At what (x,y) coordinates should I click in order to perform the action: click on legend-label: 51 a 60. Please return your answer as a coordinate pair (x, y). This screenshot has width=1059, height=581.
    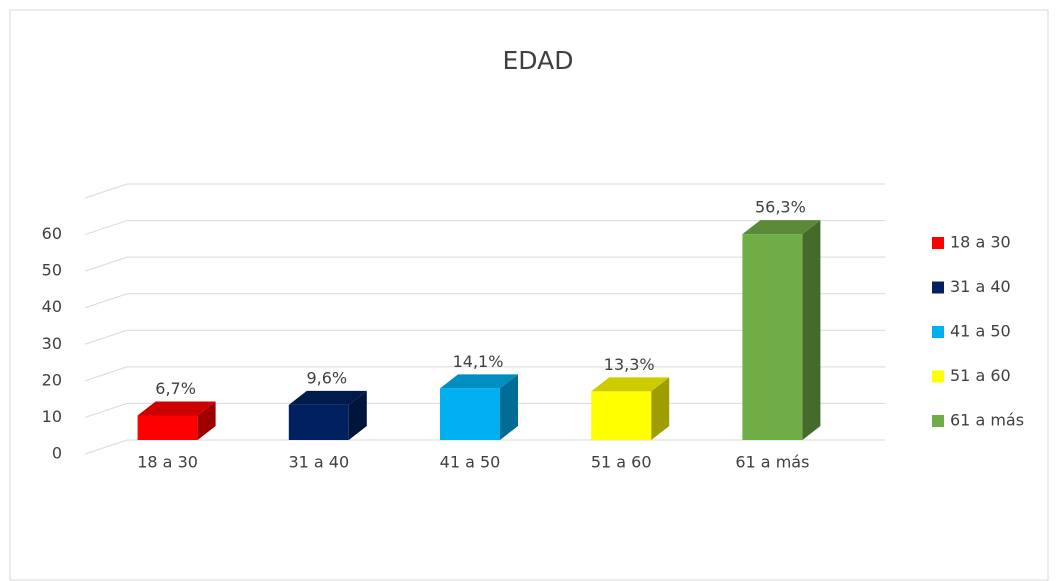
    Looking at the image, I should click on (980, 375).